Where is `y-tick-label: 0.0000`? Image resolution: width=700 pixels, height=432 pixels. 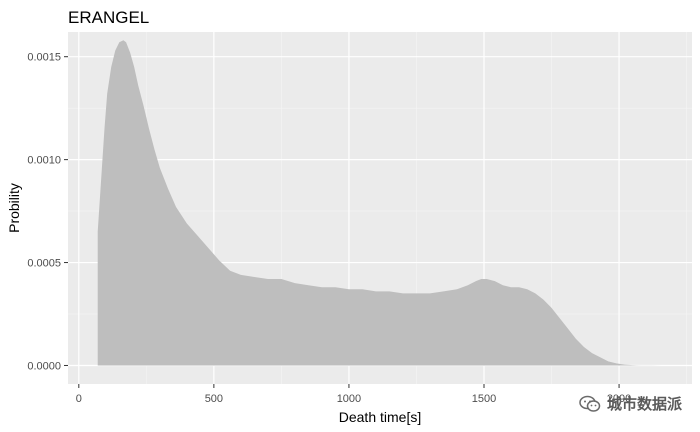
y-tick-label: 0.0000 is located at coordinates (44, 366).